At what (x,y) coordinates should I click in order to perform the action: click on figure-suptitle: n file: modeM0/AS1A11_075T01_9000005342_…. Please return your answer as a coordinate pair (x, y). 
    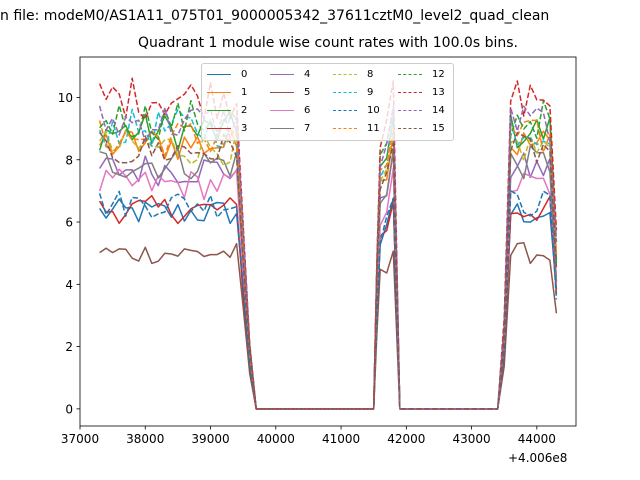
    Looking at the image, I should click on (275, 16).